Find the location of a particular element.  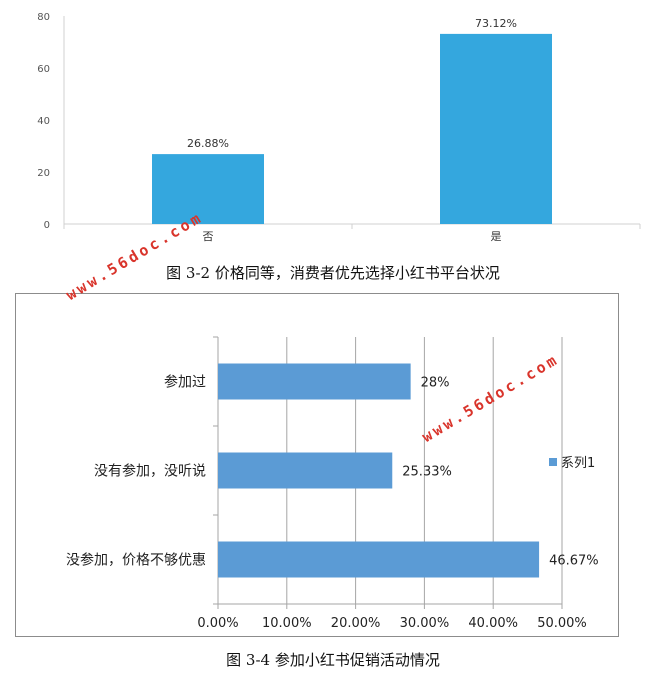

x-tick-label: 10.00% is located at coordinates (287, 623).